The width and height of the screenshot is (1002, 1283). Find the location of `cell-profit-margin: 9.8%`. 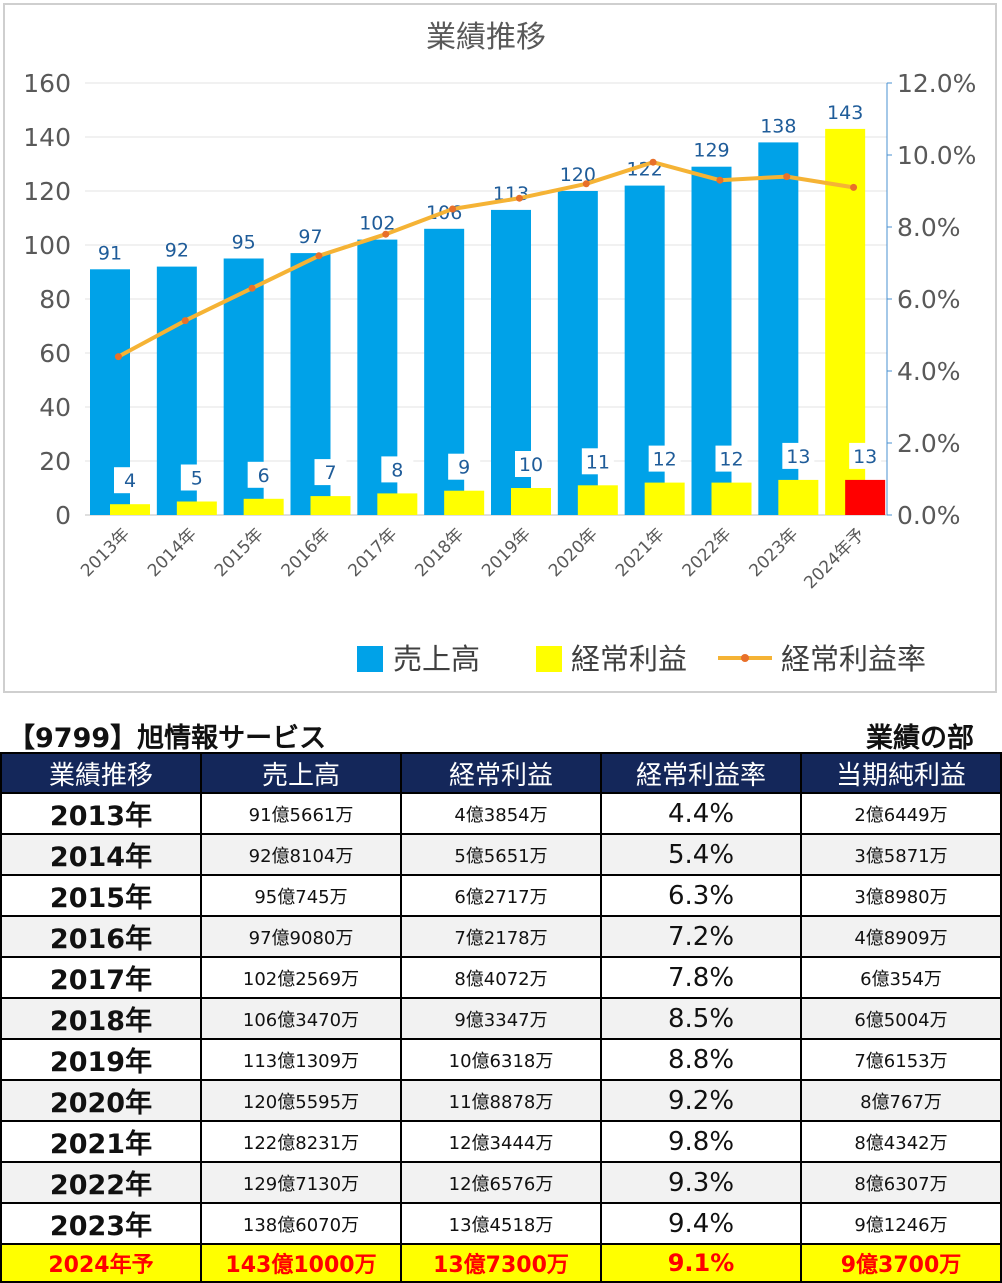

cell-profit-margin: 9.8% is located at coordinates (701, 1141).